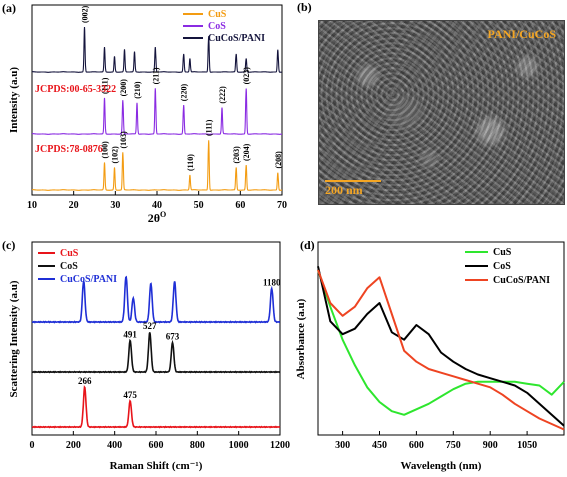 The width and height of the screenshot is (567, 477). What do you see at coordinates (69, 266) in the screenshot?
I see `raman-legend-cos: CoS` at bounding box center [69, 266].